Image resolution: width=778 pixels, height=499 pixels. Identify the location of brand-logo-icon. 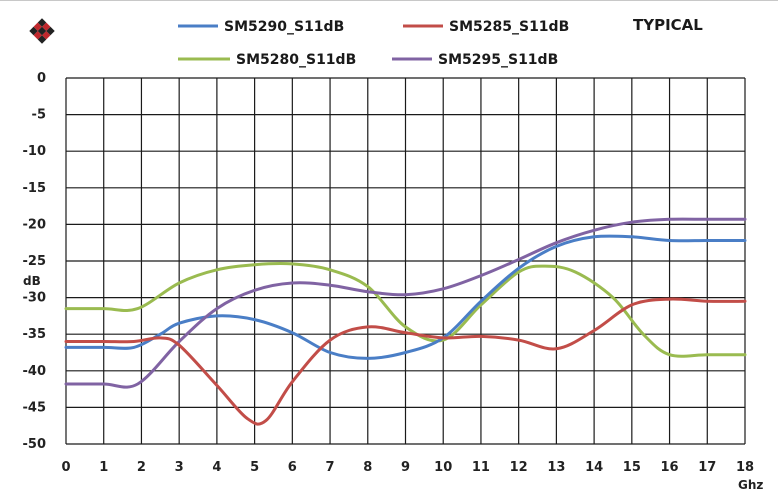
(42, 31).